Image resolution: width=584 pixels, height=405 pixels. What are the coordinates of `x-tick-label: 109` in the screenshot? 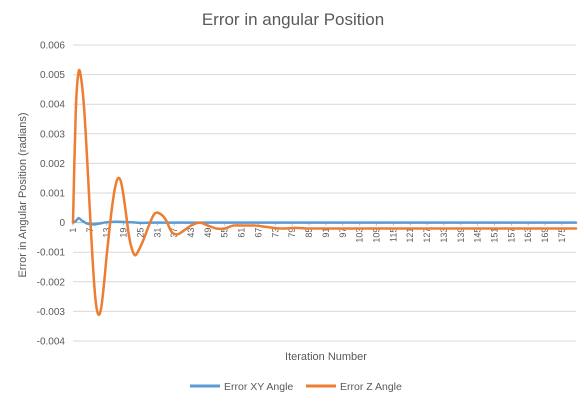 It's located at (376, 235).